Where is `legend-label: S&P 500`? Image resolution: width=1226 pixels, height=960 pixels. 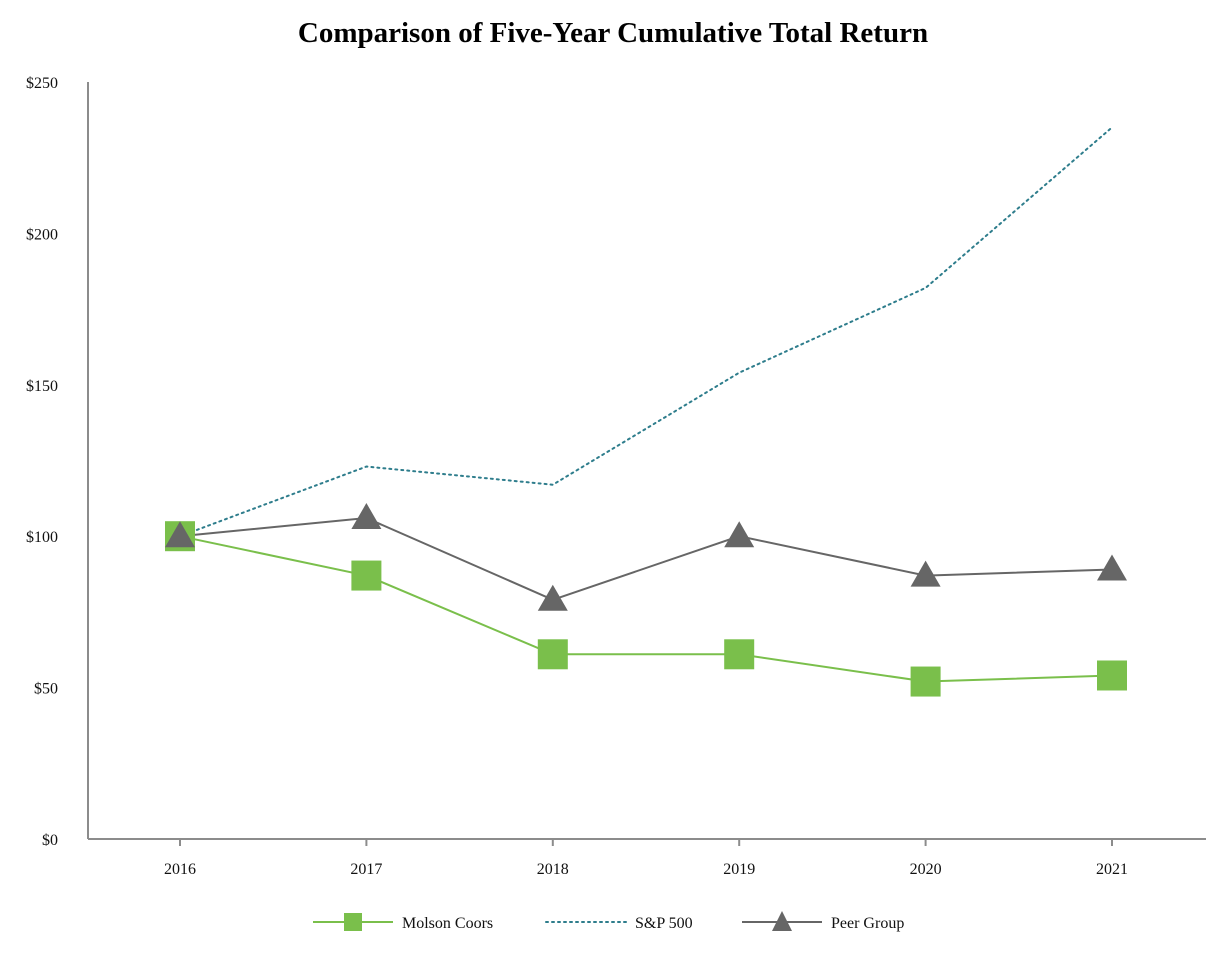
legend-label: S&P 500 is located at coordinates (664, 923).